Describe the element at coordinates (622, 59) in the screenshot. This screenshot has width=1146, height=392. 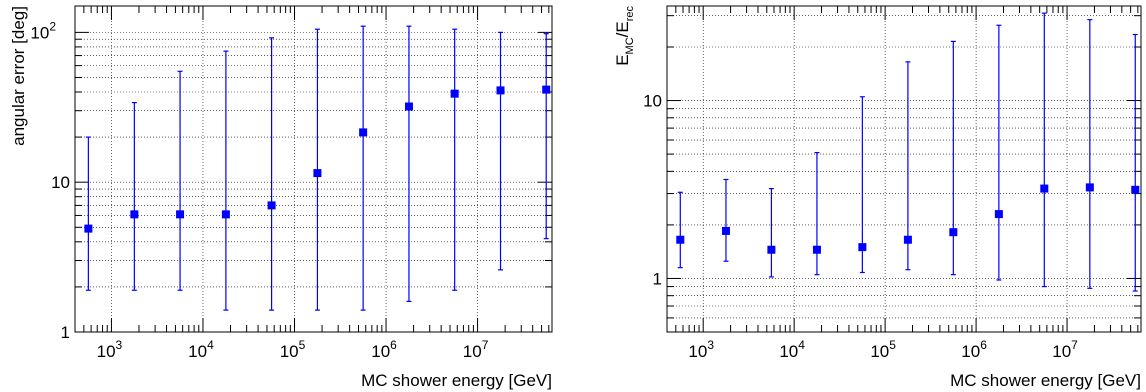
I see `ylabel-e1: E` at that location.